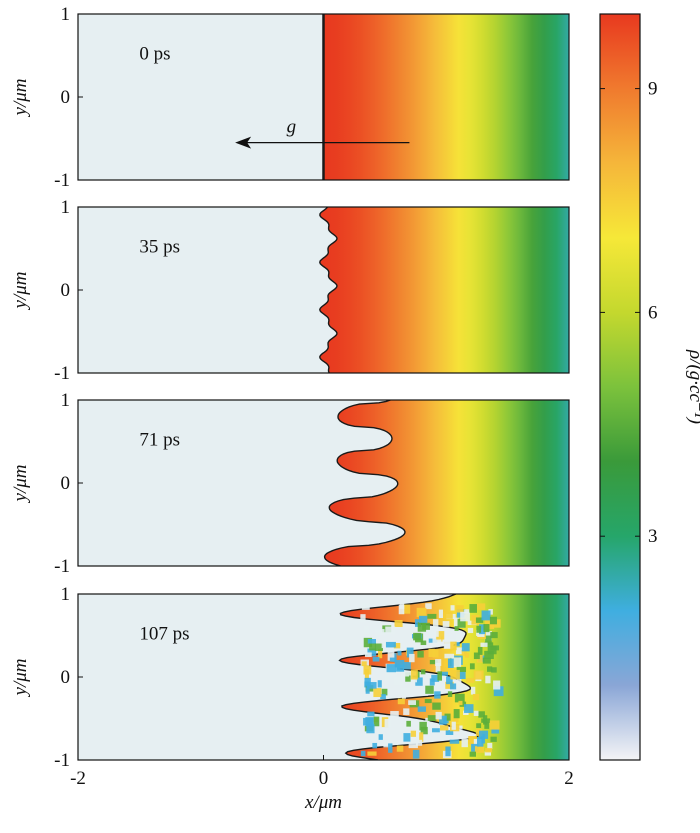 Image resolution: width=700 pixels, height=833 pixels. Describe the element at coordinates (620, 387) in the screenshot. I see `colorbar-scale` at that location.